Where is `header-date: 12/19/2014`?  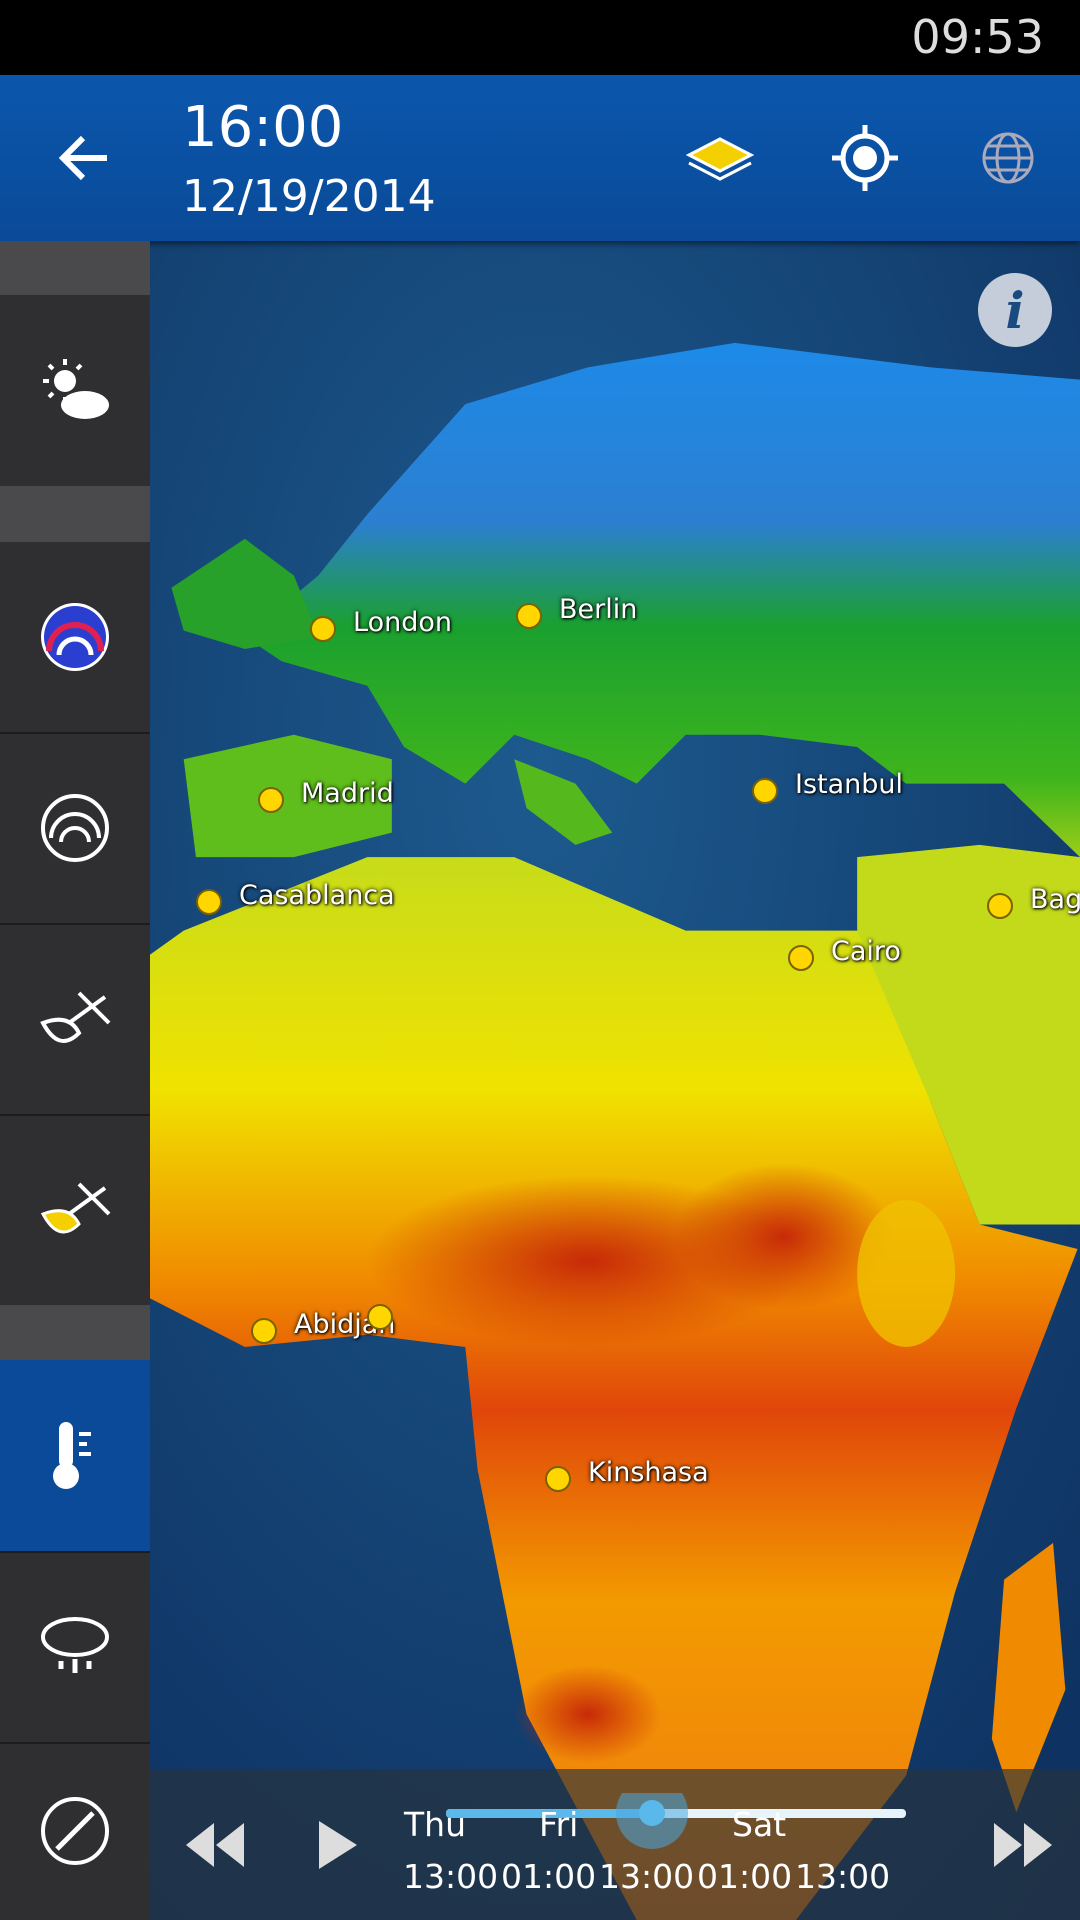 header-date: 12/19/2014 is located at coordinates (309, 196).